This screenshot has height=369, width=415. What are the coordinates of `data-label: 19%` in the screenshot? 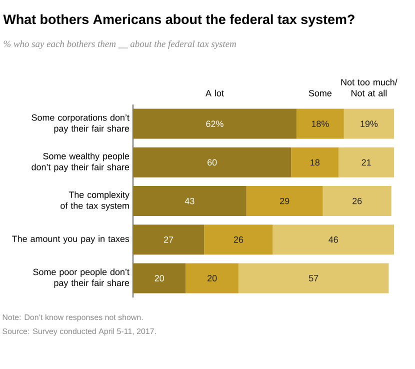 It's located at (369, 123).